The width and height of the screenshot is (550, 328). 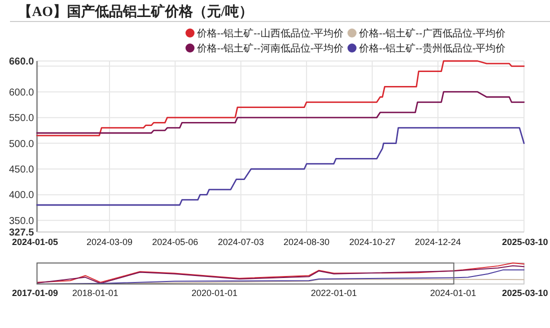 I want to click on legend-label: 价格--铝土矿--广西低品位-平均价, so click(x=432, y=34).